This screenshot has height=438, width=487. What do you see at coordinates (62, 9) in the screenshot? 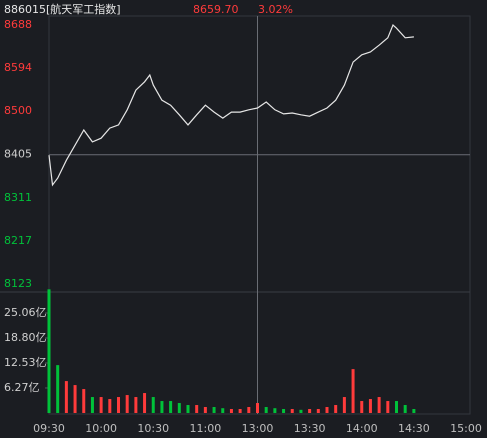
I see `chart-title: 886015[航天军工指数]` at bounding box center [62, 9].